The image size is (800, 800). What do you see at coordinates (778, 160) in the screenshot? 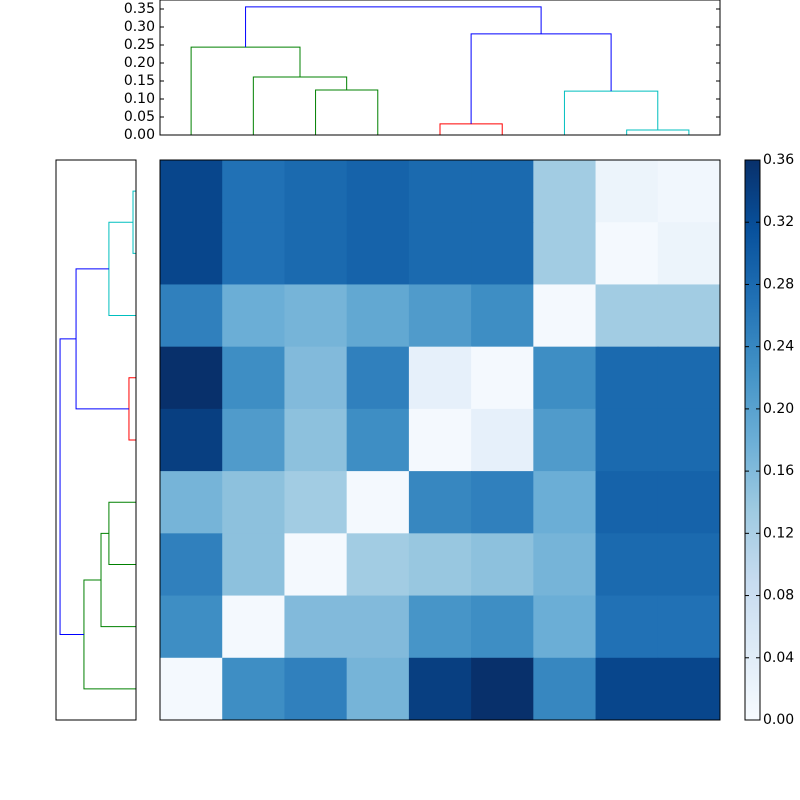
I see `colorbar-tick-label: 0.36` at bounding box center [778, 160].